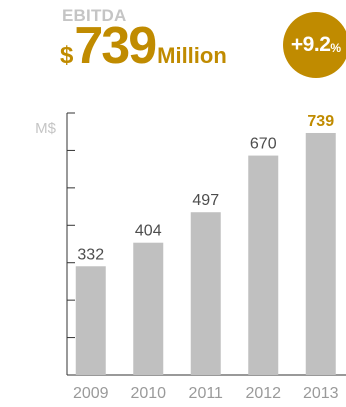  I want to click on kpi-unit: Million, so click(192, 55).